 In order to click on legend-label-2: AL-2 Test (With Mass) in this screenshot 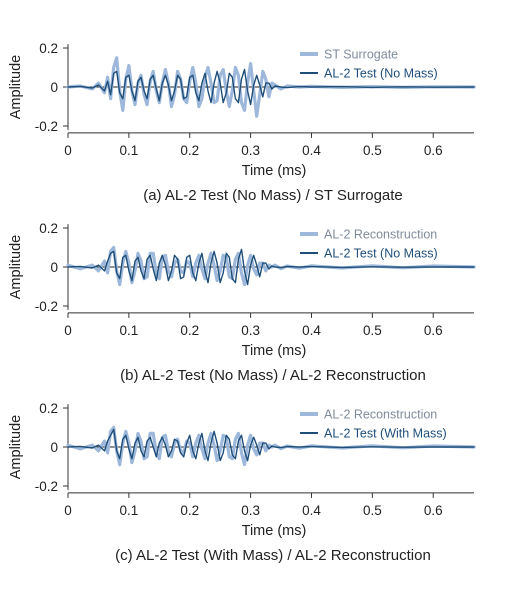, I will do `click(385, 434)`.